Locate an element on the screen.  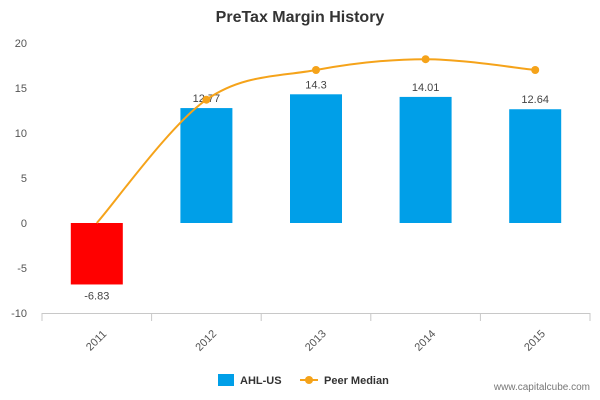
legend-label-peer: Peer Median is located at coordinates (356, 381).